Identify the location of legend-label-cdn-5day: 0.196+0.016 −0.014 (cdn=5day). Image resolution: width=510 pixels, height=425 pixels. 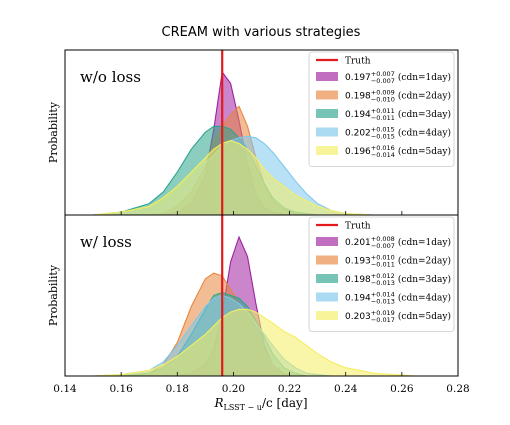
(398, 151).